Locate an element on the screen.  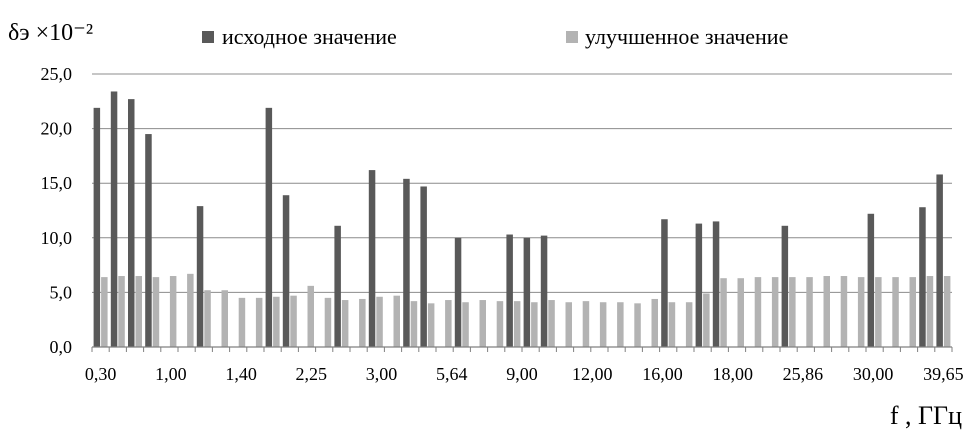
y-tick-label: 20,0 is located at coordinates (57, 129).